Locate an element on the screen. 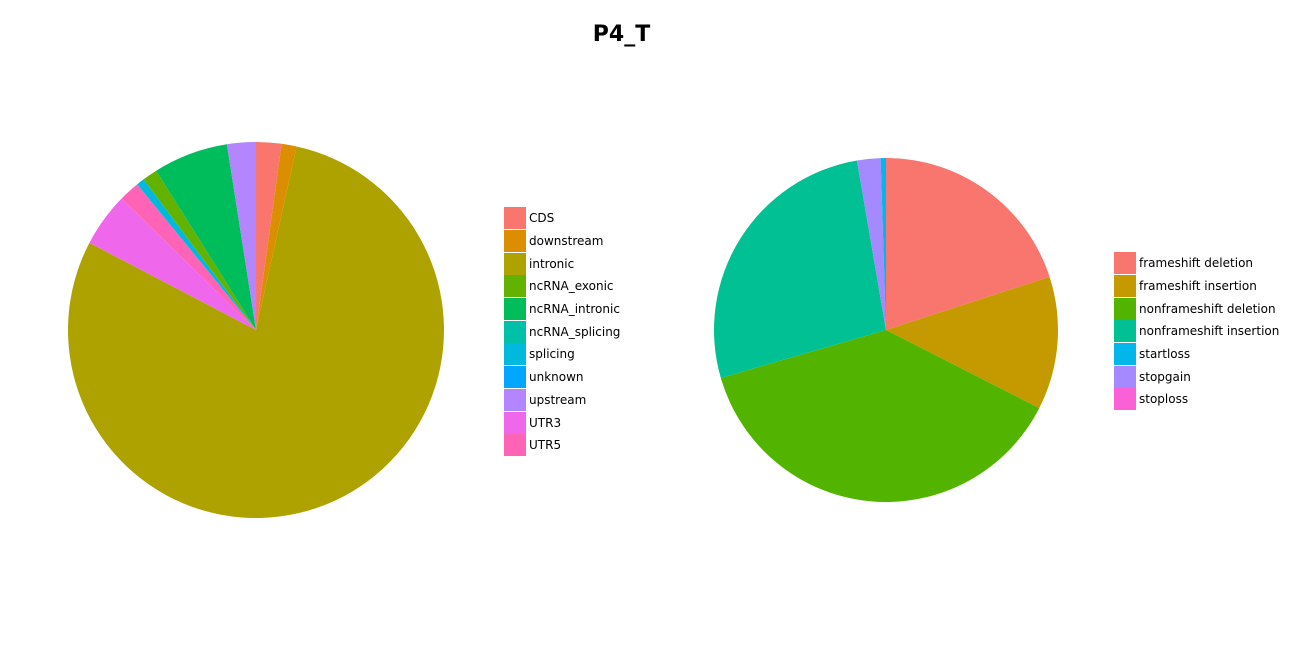 The width and height of the screenshot is (1300, 650). legend-item-intronic: intronic is located at coordinates (562, 263).